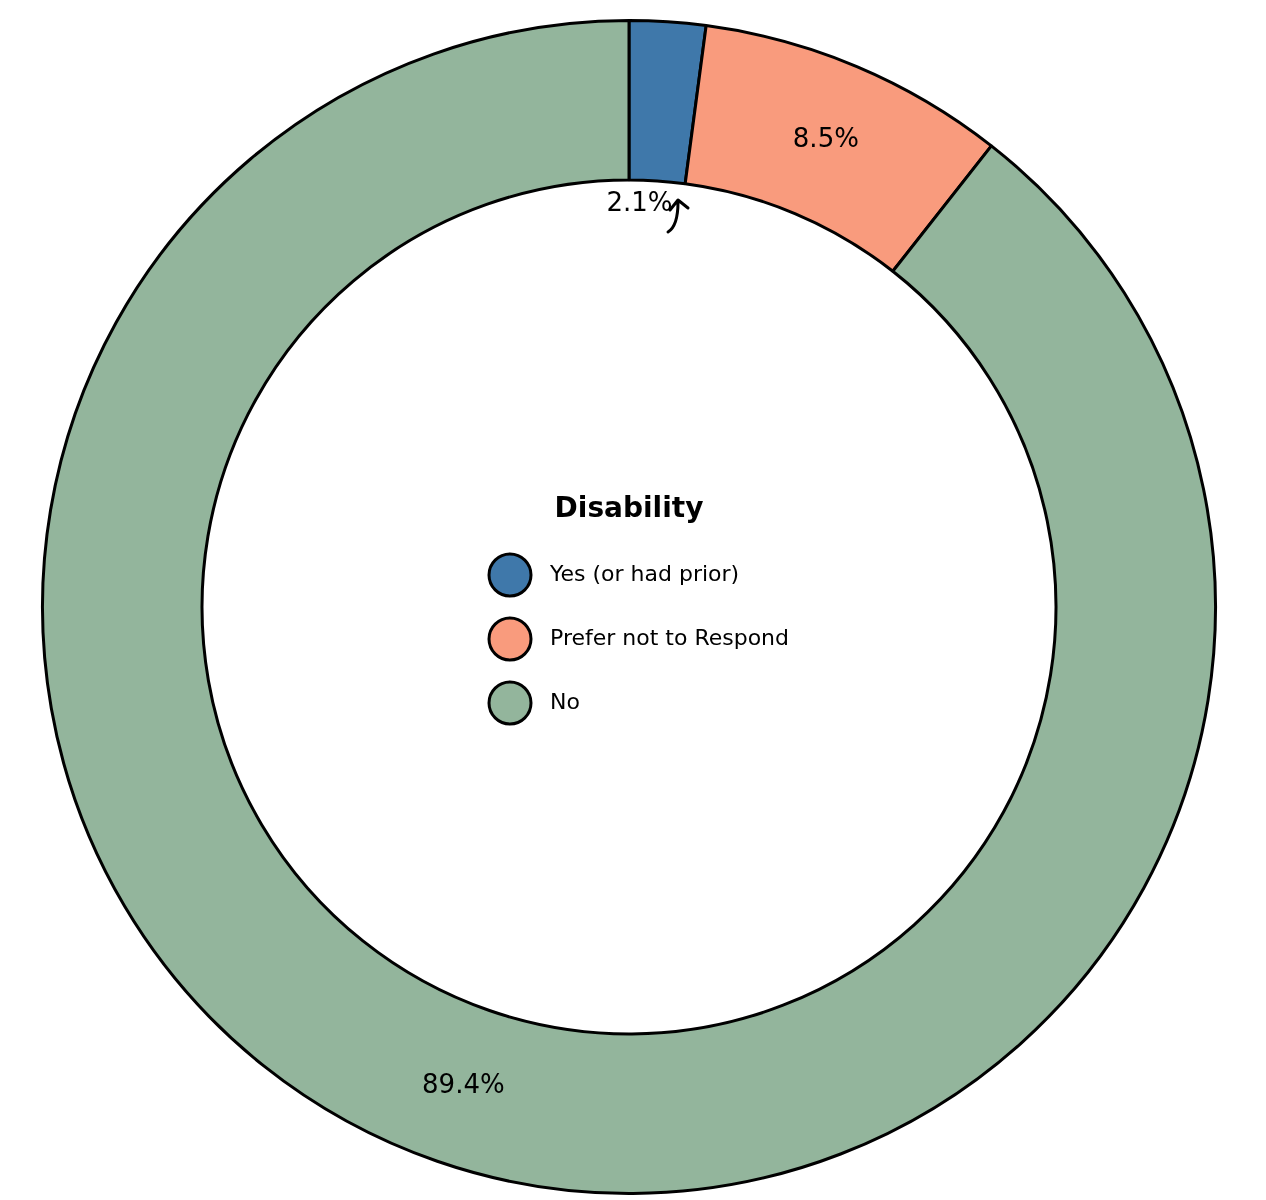  What do you see at coordinates (463, 1083) in the screenshot?
I see `data-label: 89.4%` at bounding box center [463, 1083].